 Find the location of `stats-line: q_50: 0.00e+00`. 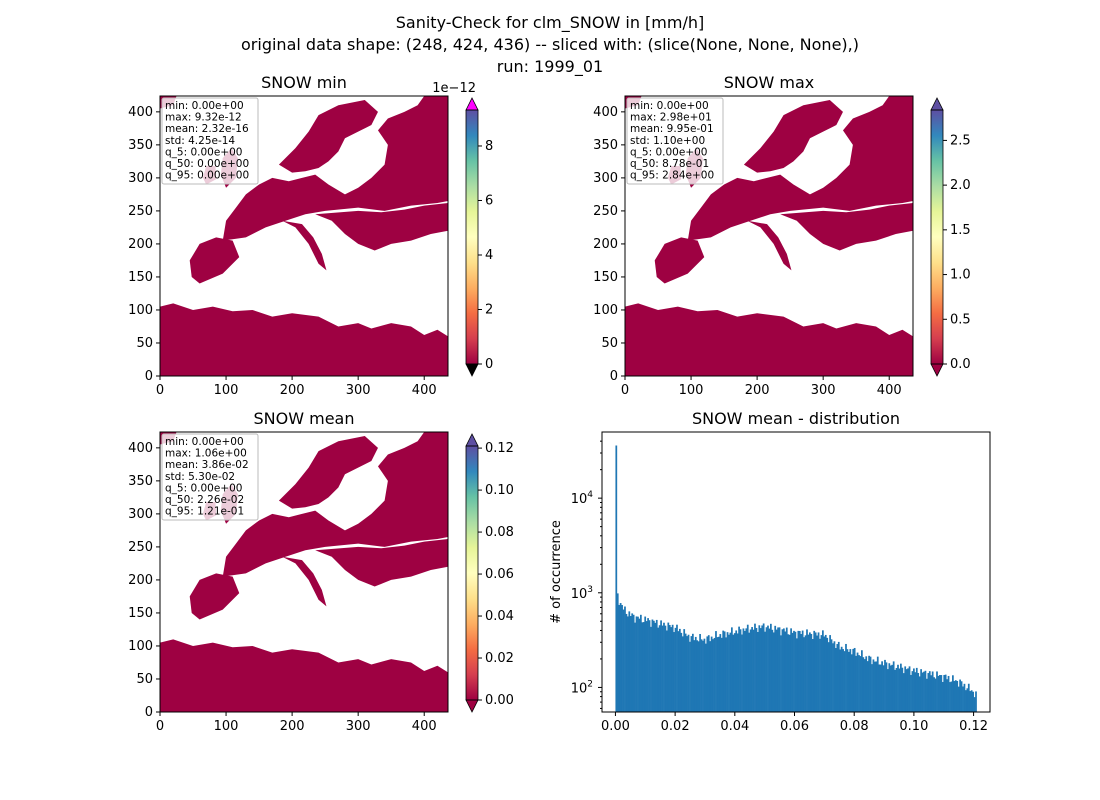

stats-line: q_50: 0.00e+00 is located at coordinates (207, 164).